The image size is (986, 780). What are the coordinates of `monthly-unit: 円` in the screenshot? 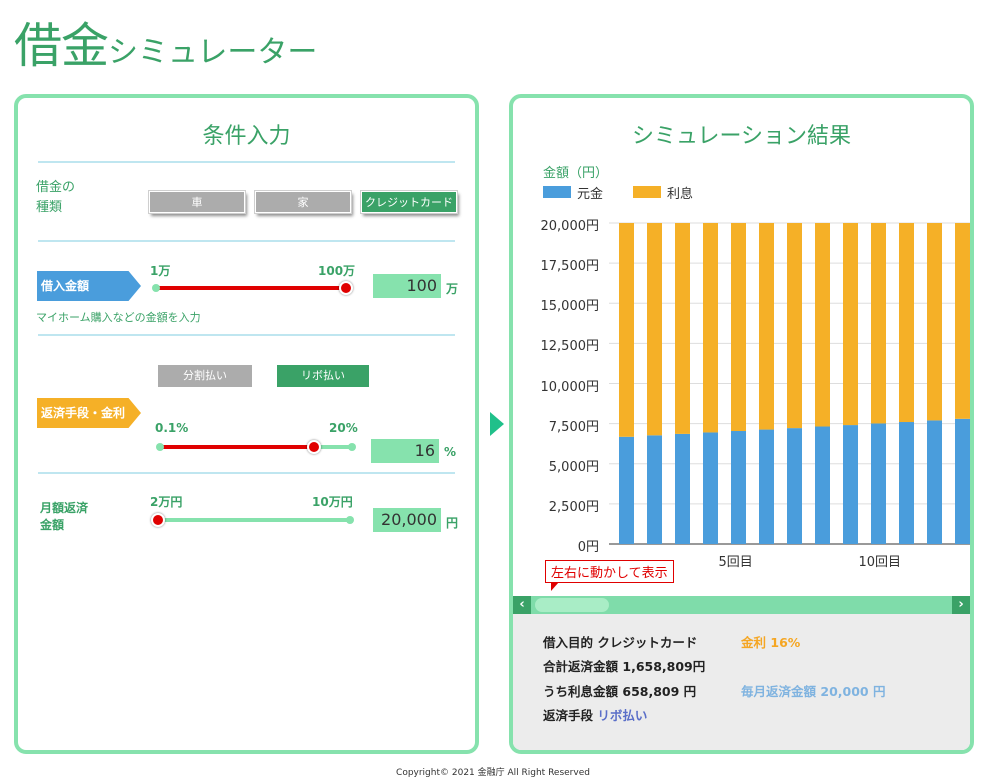 It's located at (452, 523).